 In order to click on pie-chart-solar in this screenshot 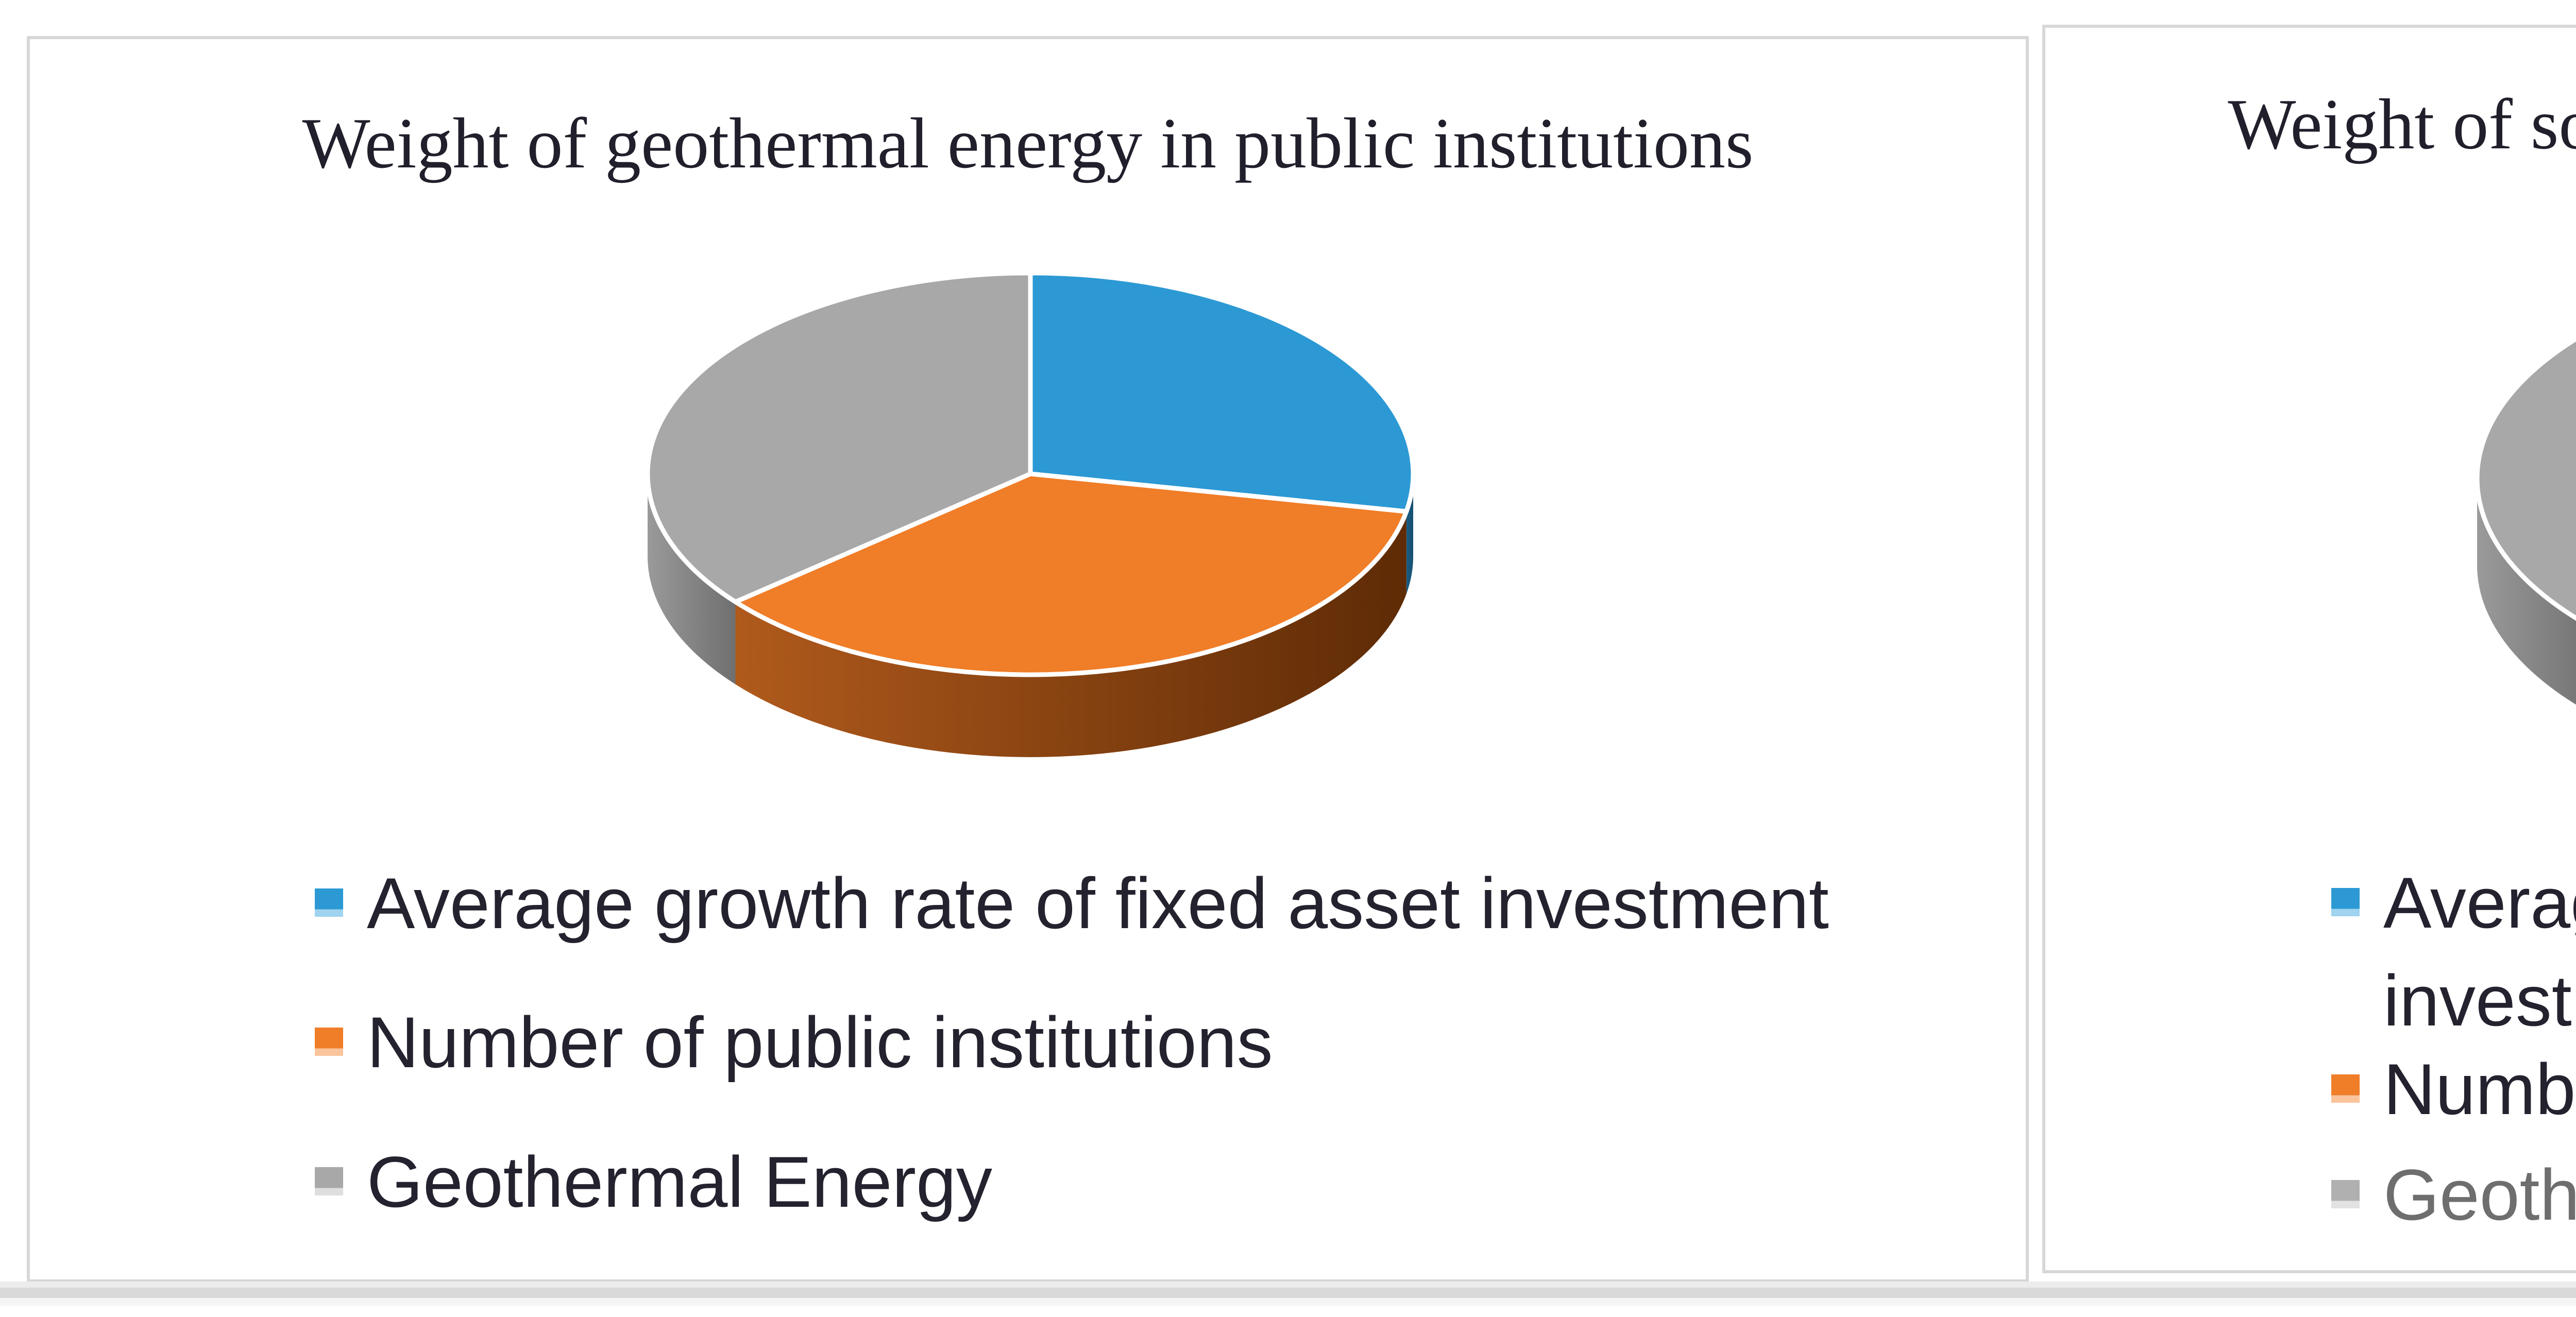, I will do `click(2526, 520)`.